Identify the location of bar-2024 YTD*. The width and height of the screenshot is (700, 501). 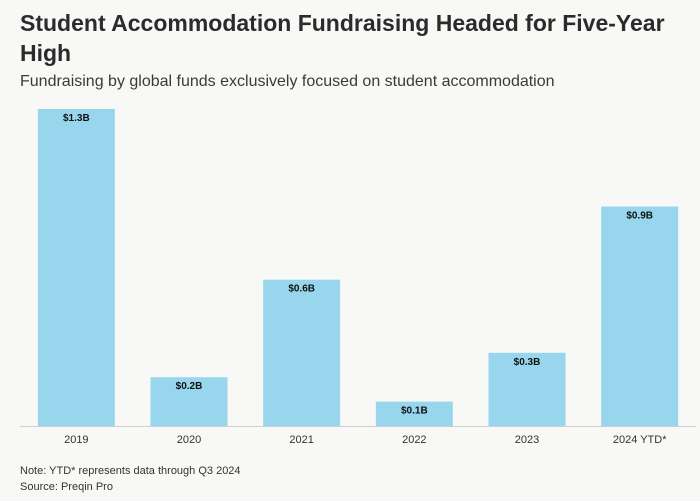
(640, 316).